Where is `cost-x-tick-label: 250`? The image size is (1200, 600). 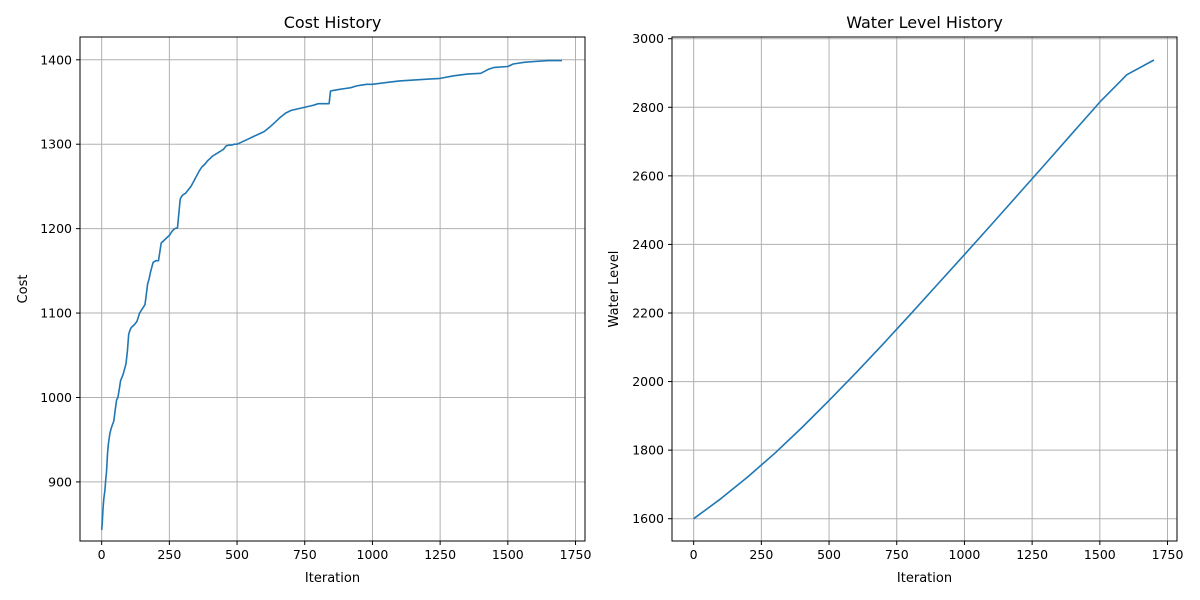 cost-x-tick-label: 250 is located at coordinates (169, 554).